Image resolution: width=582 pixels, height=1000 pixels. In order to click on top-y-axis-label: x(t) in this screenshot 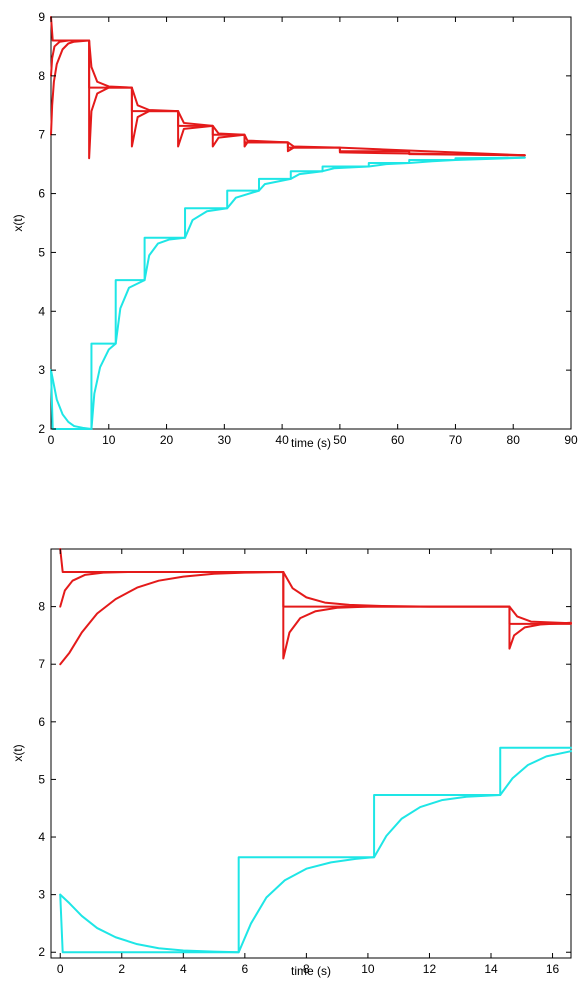, I will do `click(18, 222)`.